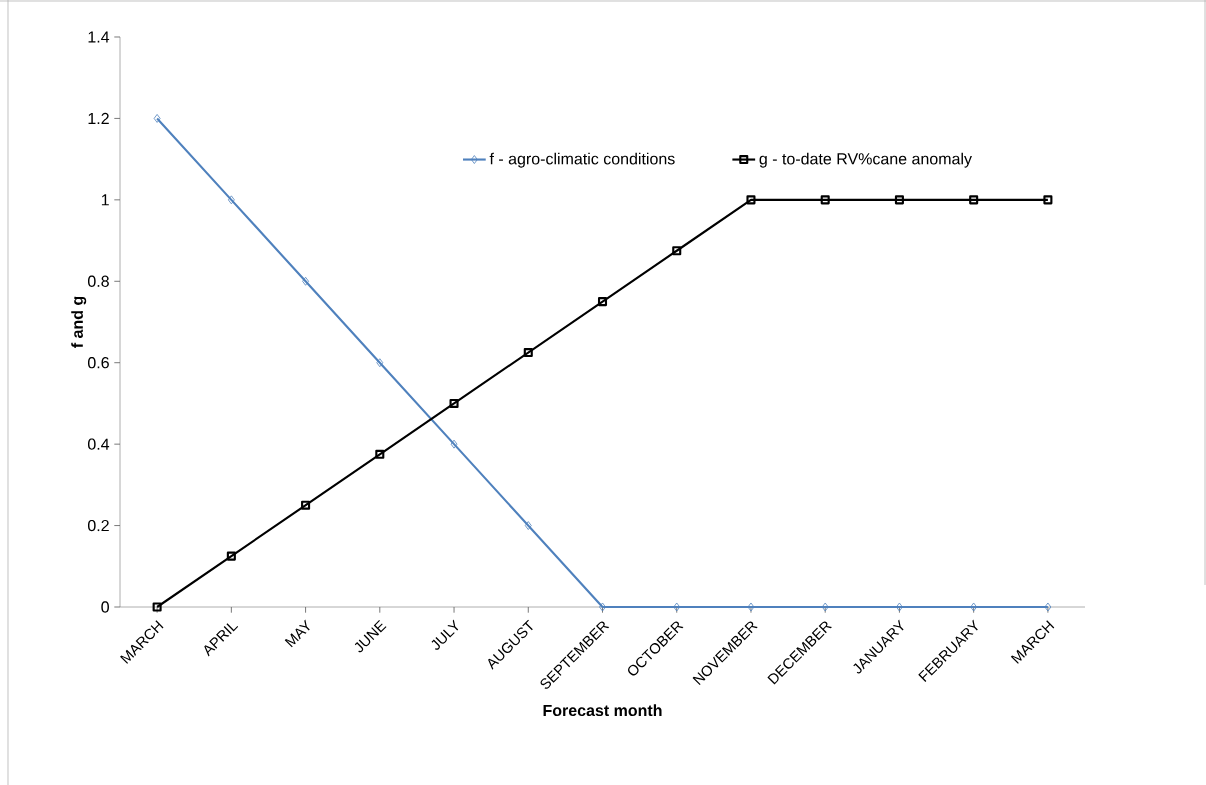 The width and height of the screenshot is (1206, 785). What do you see at coordinates (98, 444) in the screenshot?
I see `y-tick-label: 0.4` at bounding box center [98, 444].